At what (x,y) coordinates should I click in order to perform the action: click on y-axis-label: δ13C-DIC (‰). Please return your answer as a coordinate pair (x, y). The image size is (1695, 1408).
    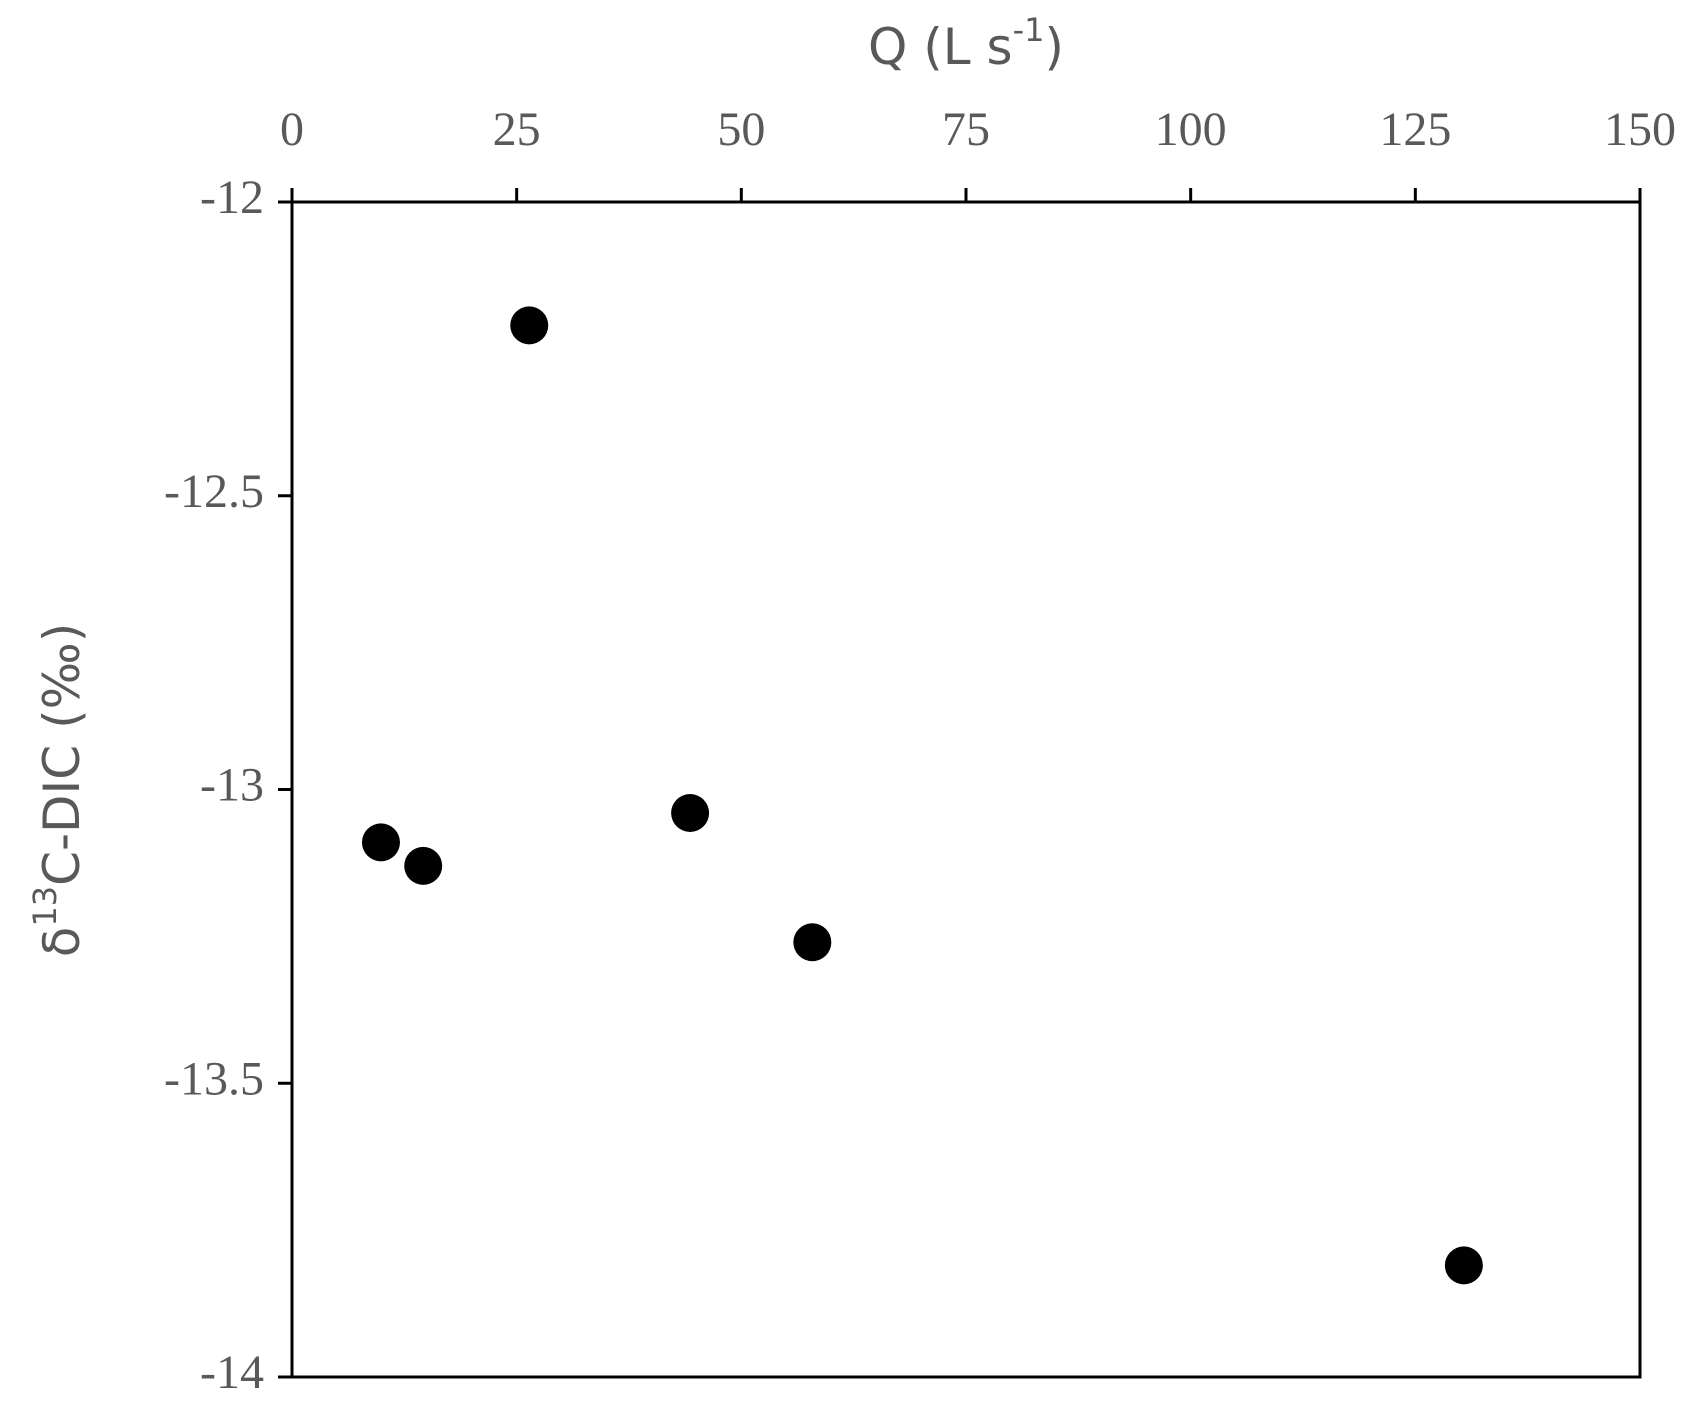
    Looking at the image, I should click on (58, 790).